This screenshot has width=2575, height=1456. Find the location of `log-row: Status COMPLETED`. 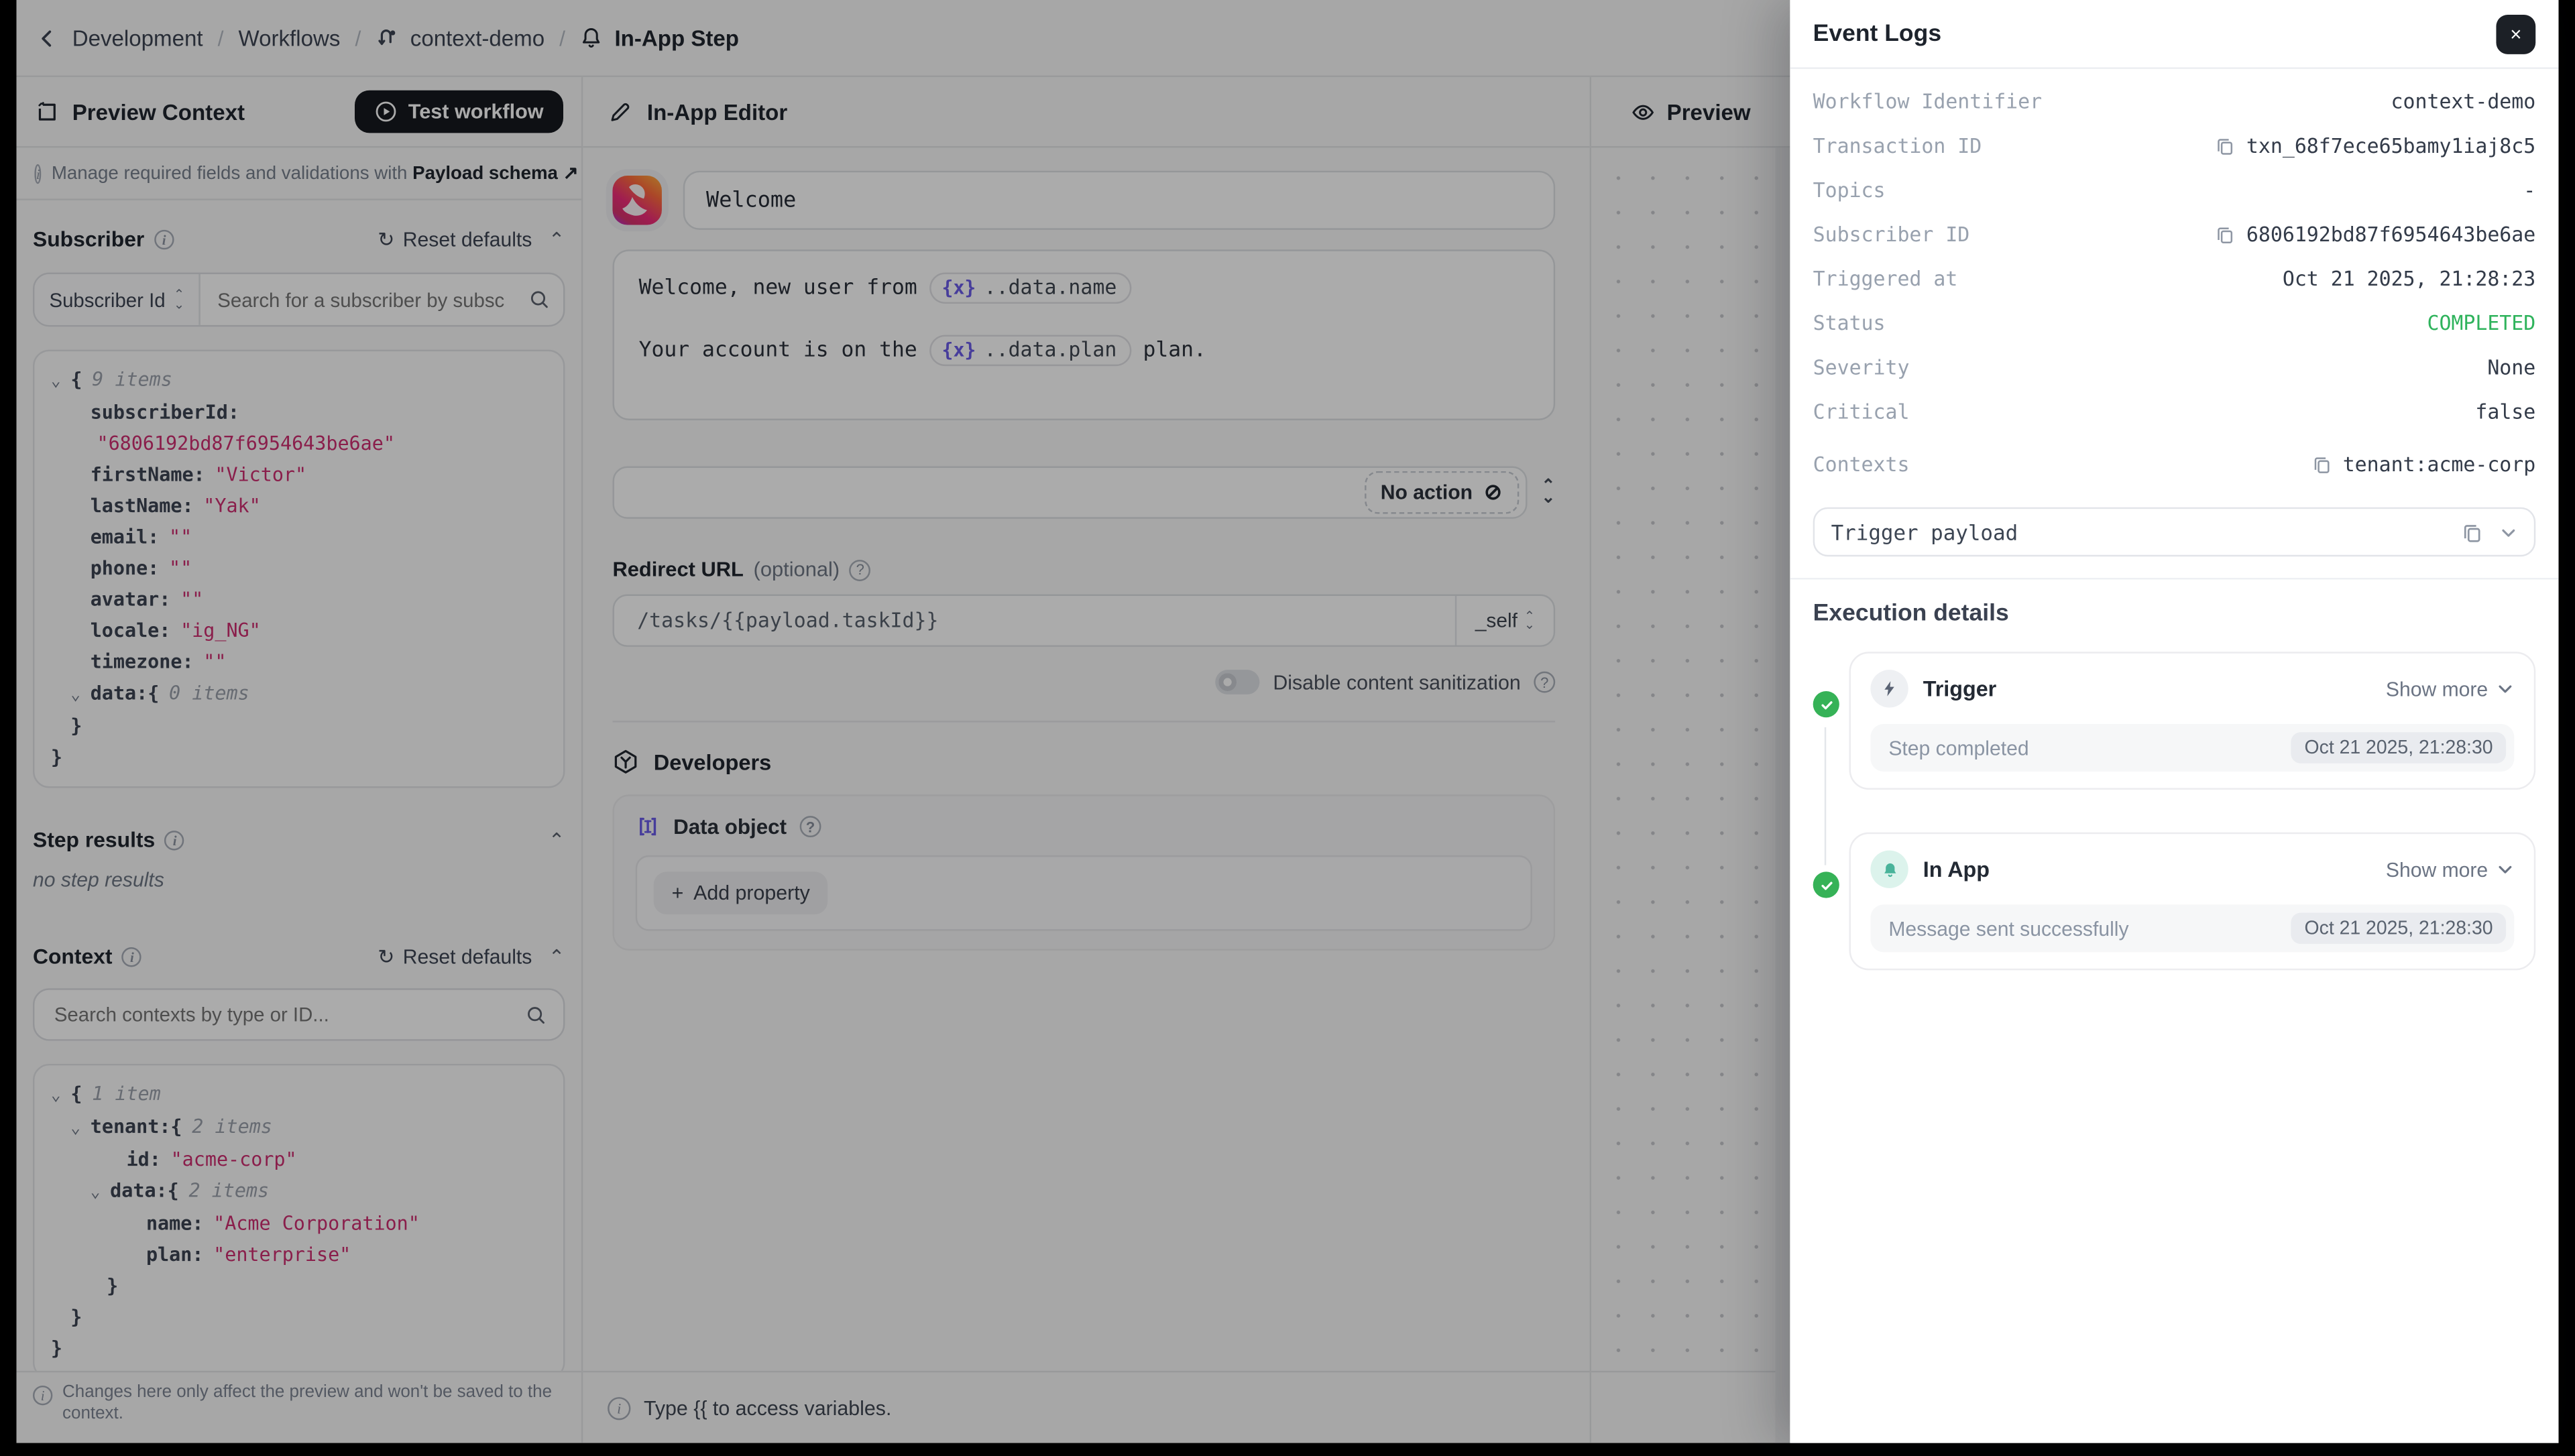

log-row: Status COMPLETED is located at coordinates (2174, 323).